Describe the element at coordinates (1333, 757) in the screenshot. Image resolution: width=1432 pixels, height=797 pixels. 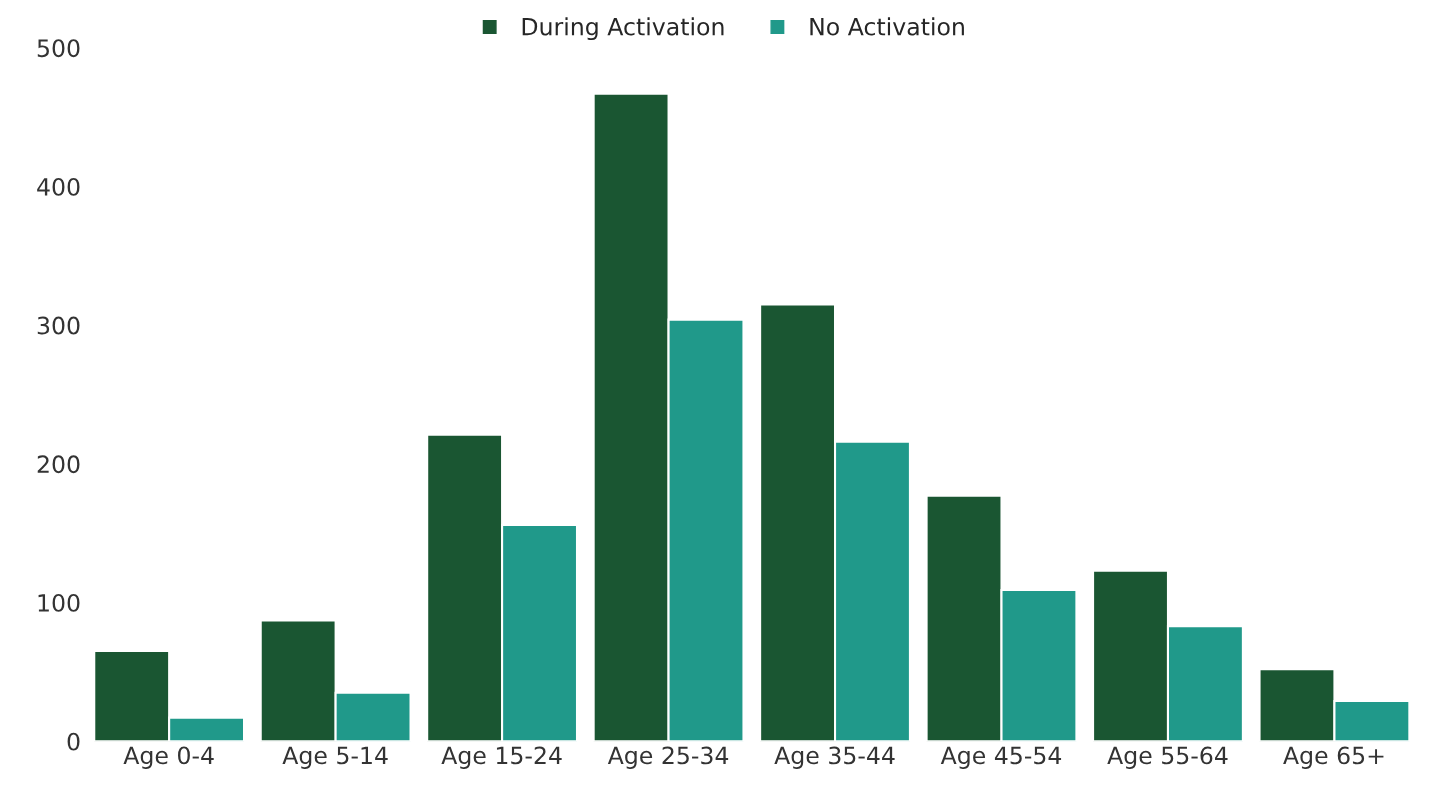
I see `x-tick-label: Age 65+` at that location.